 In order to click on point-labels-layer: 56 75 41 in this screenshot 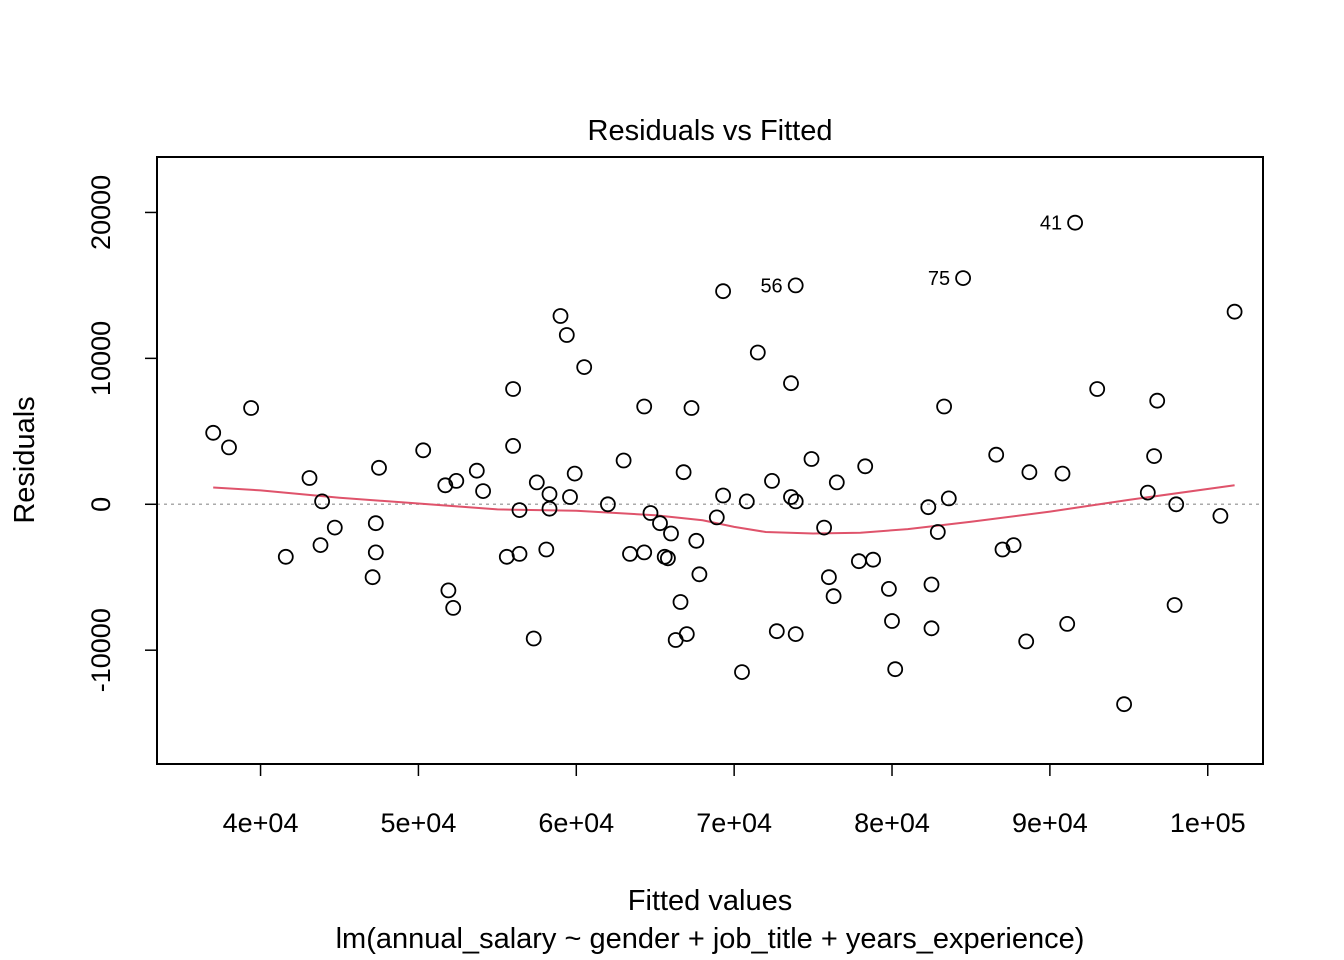, I will do `click(911, 255)`.